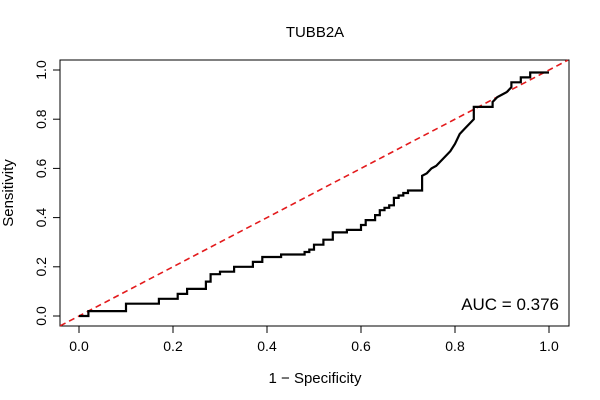 This screenshot has width=600, height=400. I want to click on y-tick-label: 1.0, so click(41, 70).